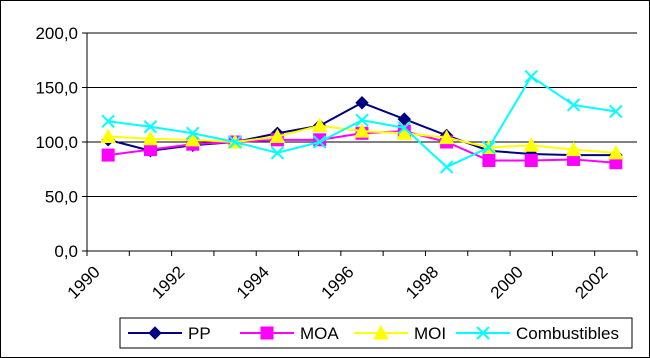 The image size is (650, 358). Describe the element at coordinates (56, 88) in the screenshot. I see `y-tick-label: 150,0` at that location.